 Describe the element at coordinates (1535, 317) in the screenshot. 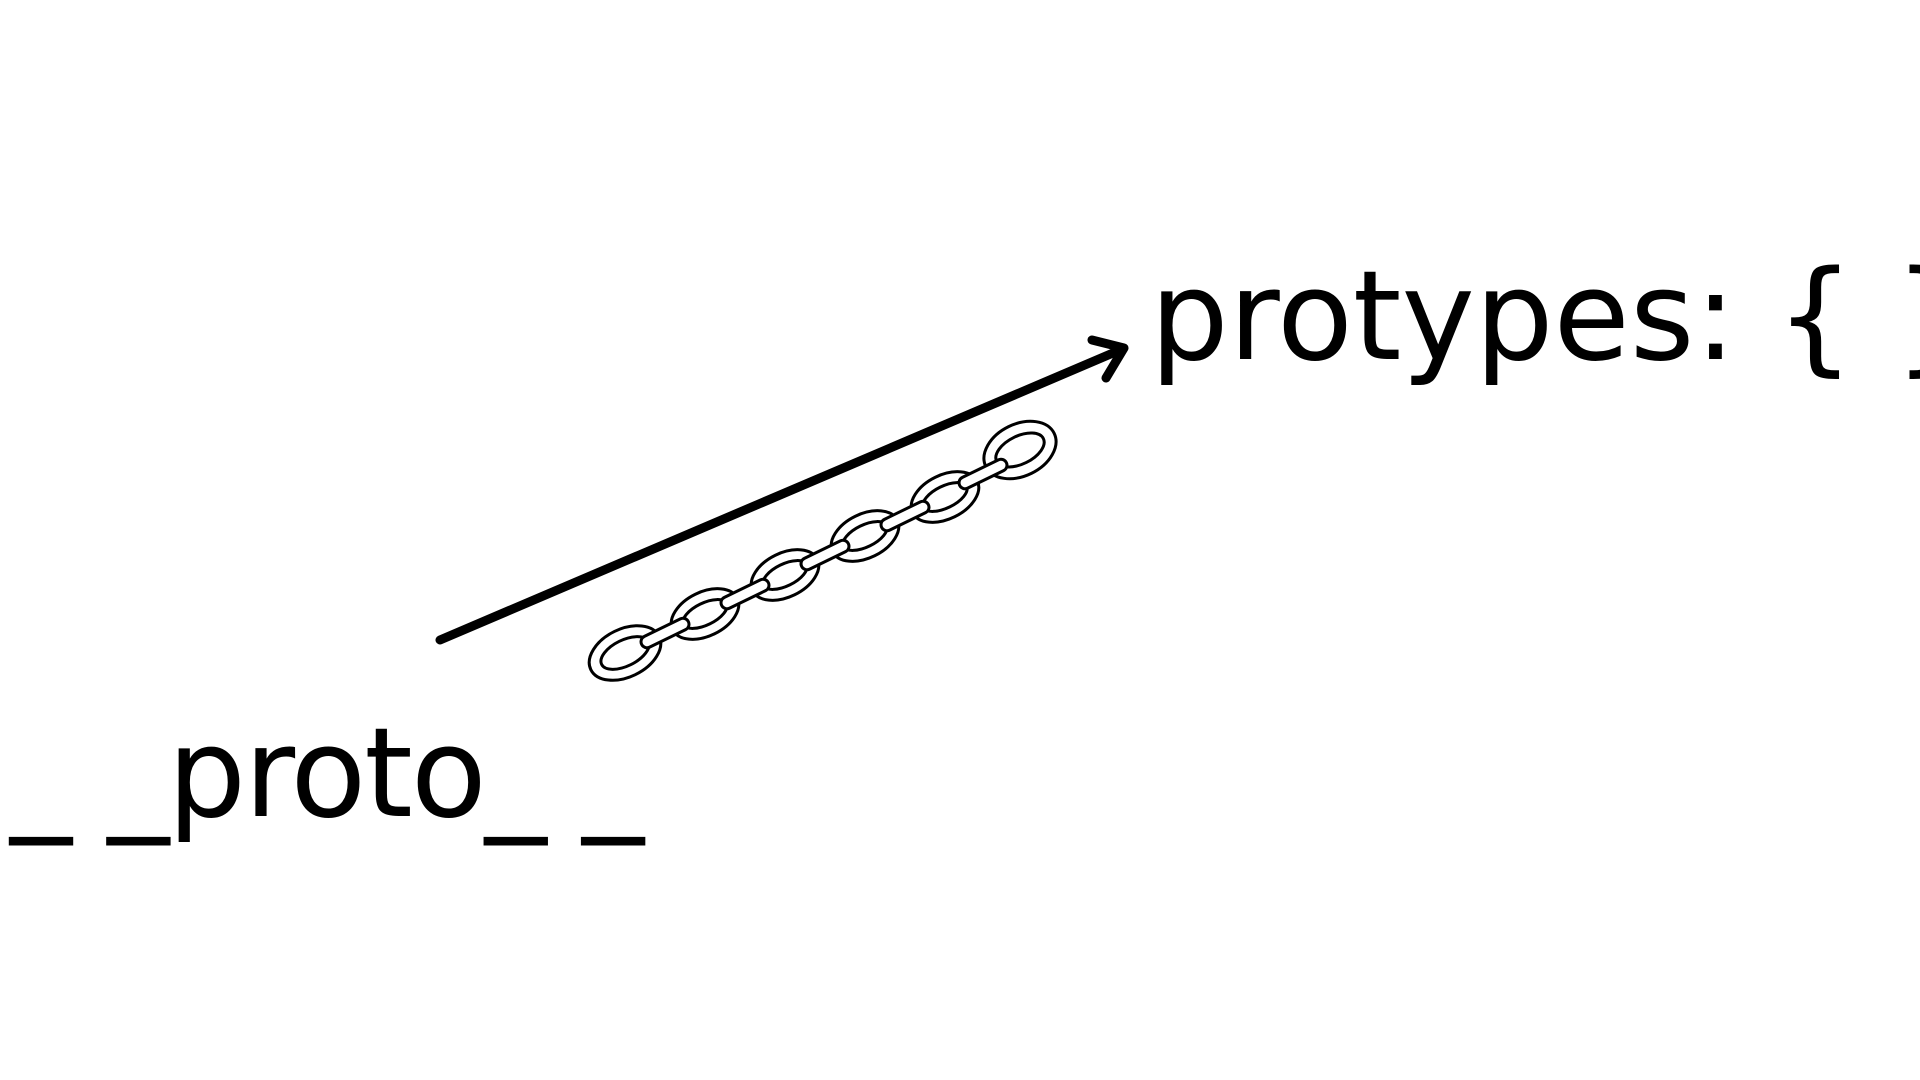

I see `target-label: protypes: { }` at that location.